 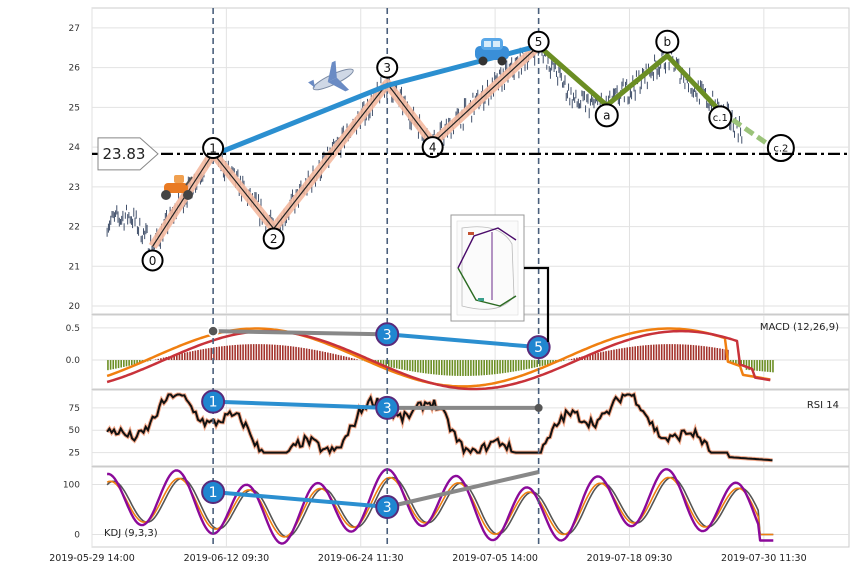 What do you see at coordinates (74, 228) in the screenshot?
I see `price-y-tick-label: 22` at bounding box center [74, 228].